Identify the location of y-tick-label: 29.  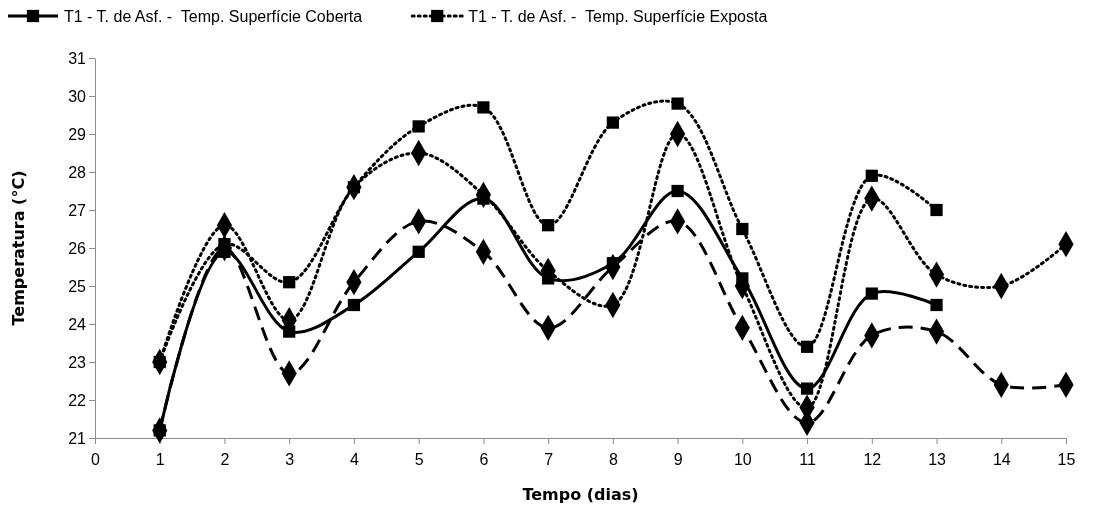
(77, 134).